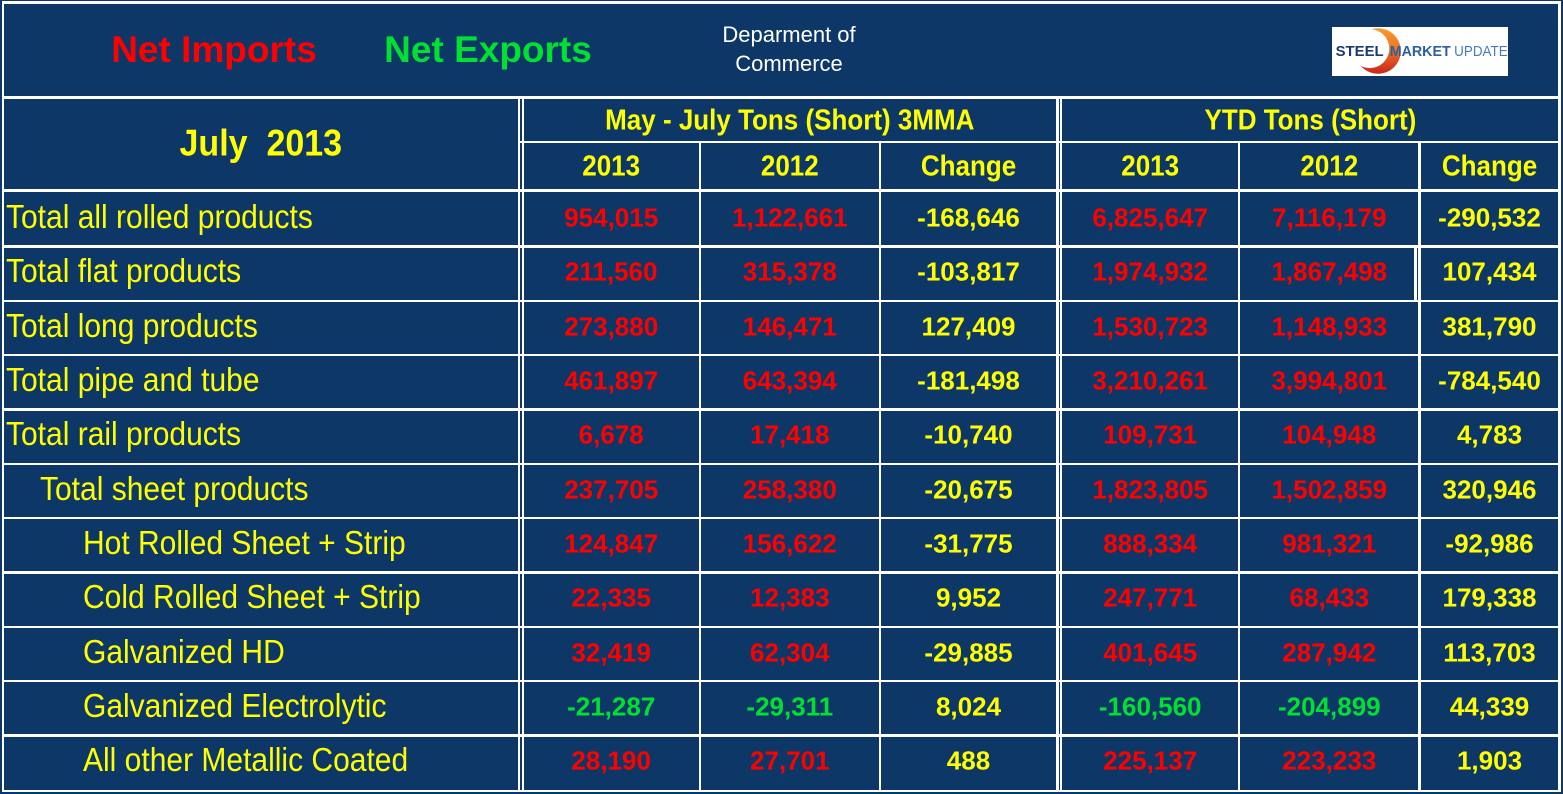  I want to click on svg-text: STEEL, so click(1359, 52).